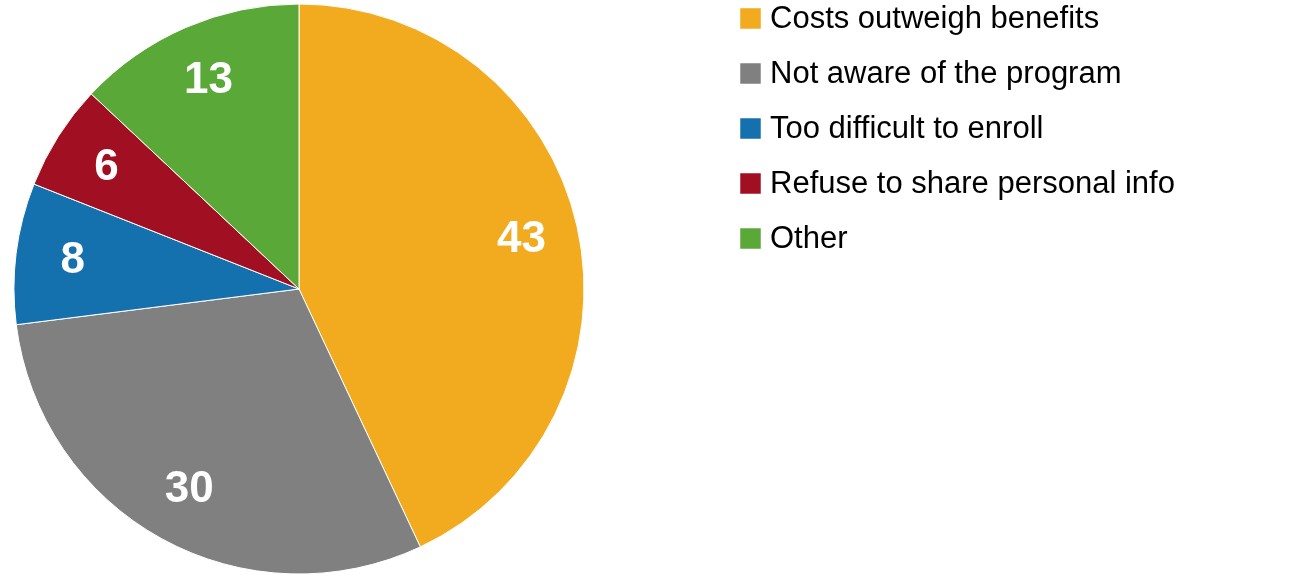 The image size is (1292, 576). Describe the element at coordinates (521, 237) in the screenshot. I see `data-label: 43` at that location.